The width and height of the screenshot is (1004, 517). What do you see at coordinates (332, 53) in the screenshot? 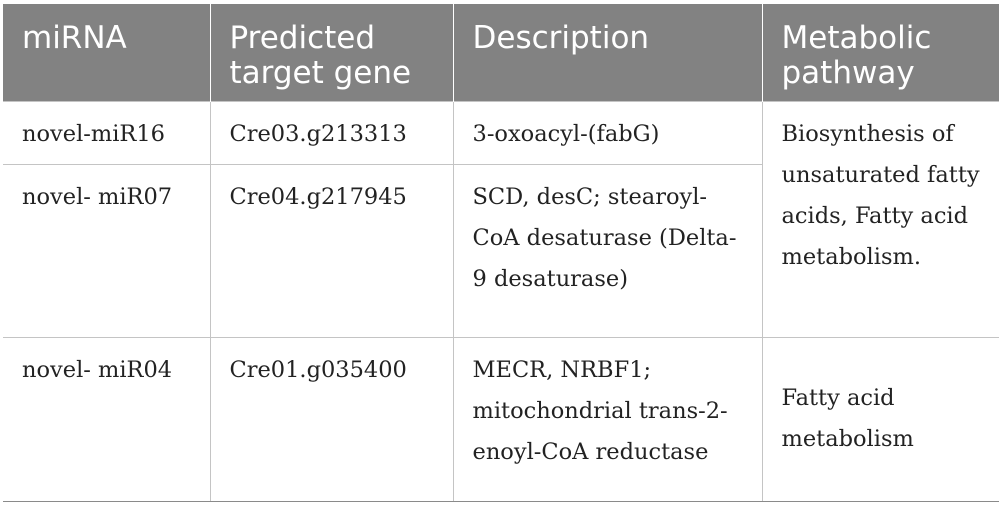
I see `header-predicted-target-gene: Predicted target gene` at bounding box center [332, 53].